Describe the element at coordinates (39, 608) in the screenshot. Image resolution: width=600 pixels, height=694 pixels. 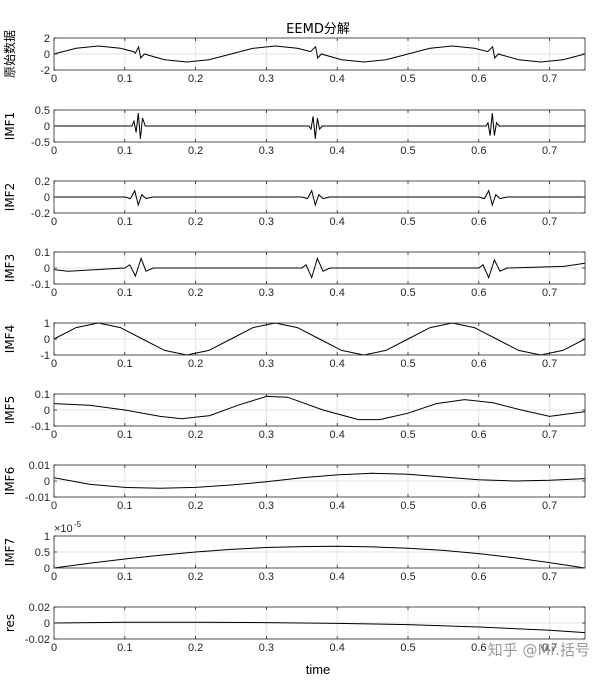
I see `y-tick-label: 0.02` at that location.